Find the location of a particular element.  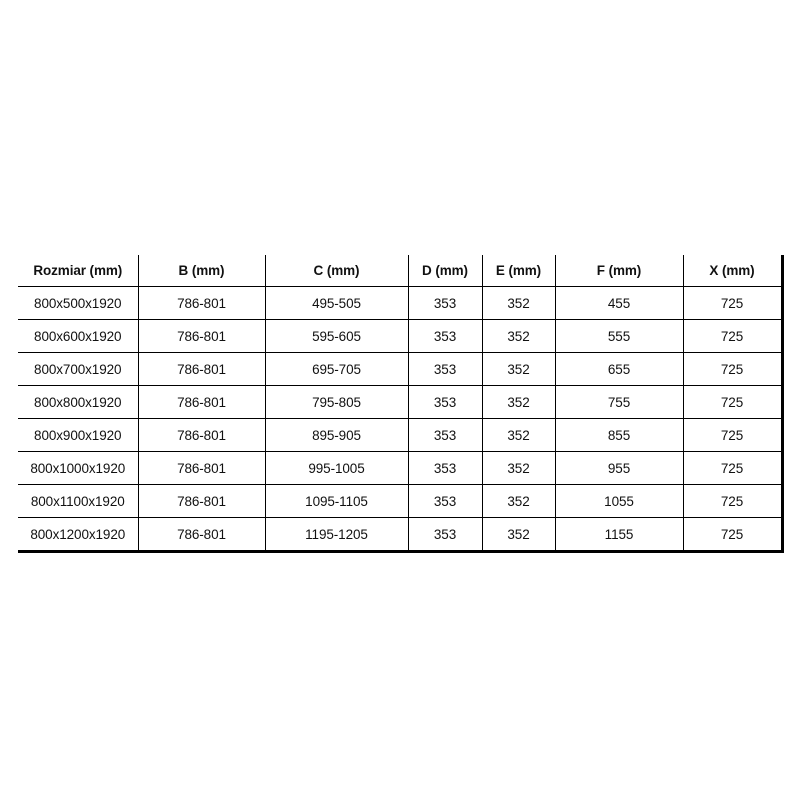

cell-c: 1195-1205 is located at coordinates (336, 535).